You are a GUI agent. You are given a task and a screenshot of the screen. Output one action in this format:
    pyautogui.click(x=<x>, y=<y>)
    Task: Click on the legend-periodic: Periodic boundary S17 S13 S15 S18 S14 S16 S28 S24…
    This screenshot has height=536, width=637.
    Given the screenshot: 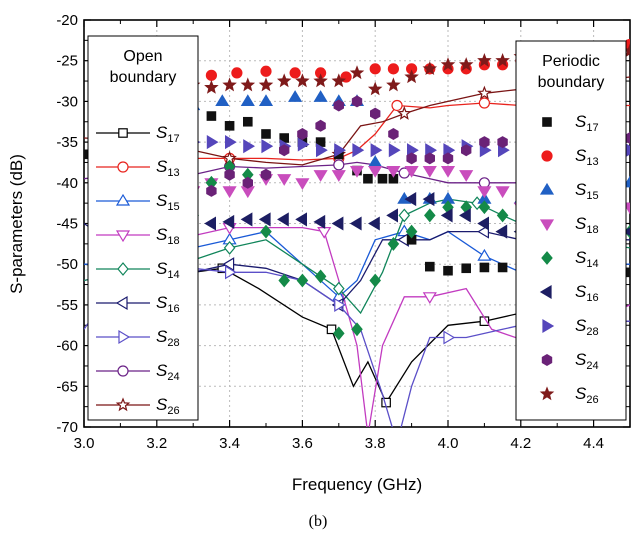 What is the action you would take?
    pyautogui.click(x=571, y=230)
    